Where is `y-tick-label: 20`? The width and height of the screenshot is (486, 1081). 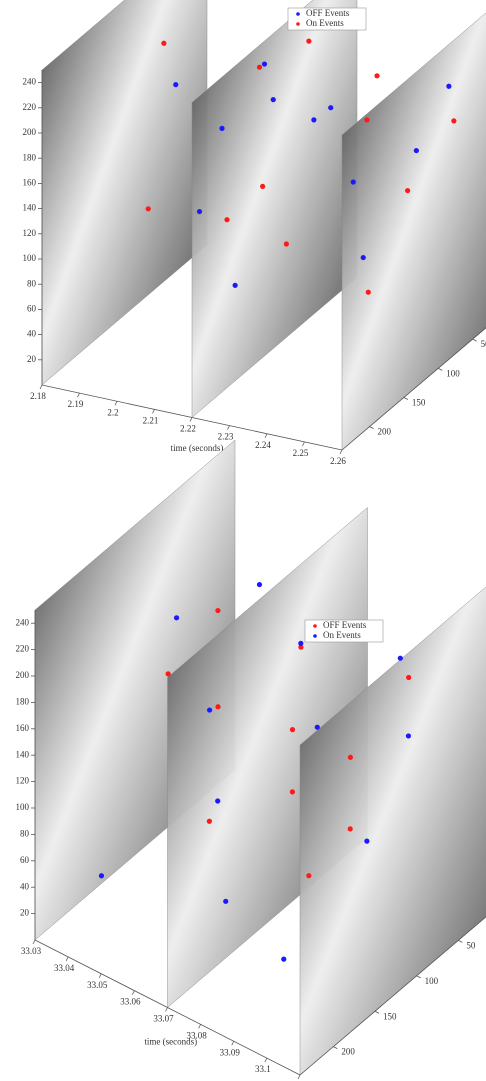 y-tick-label: 20 is located at coordinates (25, 913).